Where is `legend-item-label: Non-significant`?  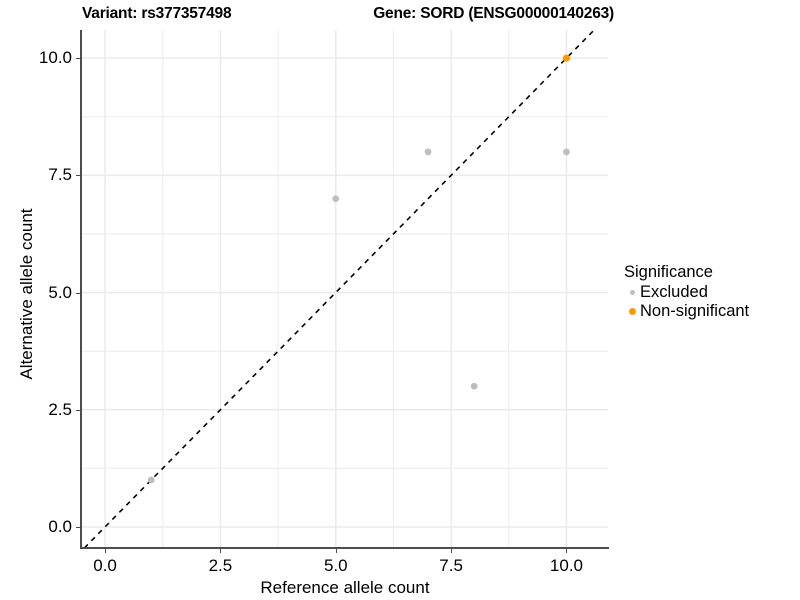 legend-item-label: Non-significant is located at coordinates (695, 311).